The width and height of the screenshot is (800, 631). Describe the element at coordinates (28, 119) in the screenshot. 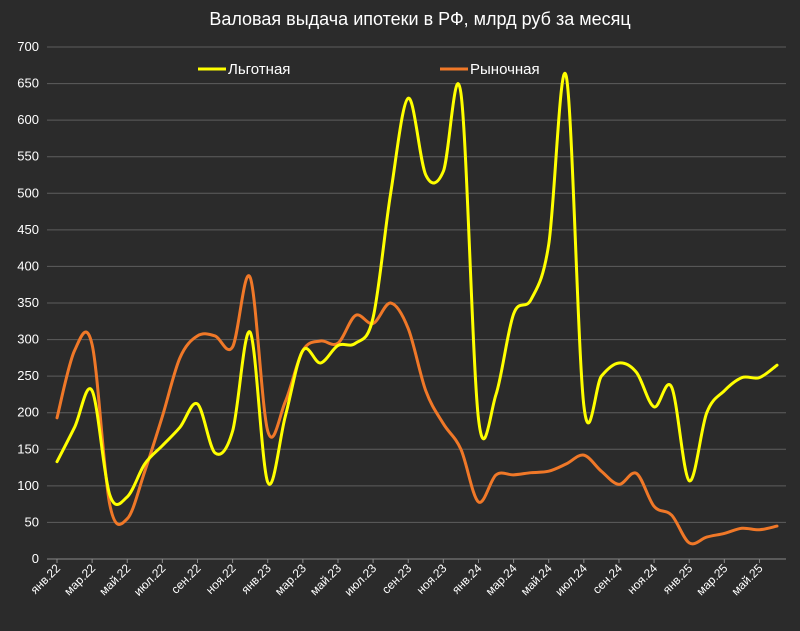

I see `y-tick-label: 600` at that location.